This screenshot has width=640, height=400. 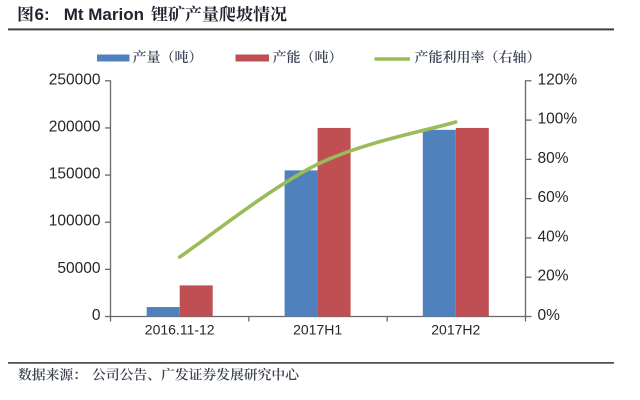 What do you see at coordinates (553, 276) in the screenshot?
I see `svg-text: 20%` at bounding box center [553, 276].